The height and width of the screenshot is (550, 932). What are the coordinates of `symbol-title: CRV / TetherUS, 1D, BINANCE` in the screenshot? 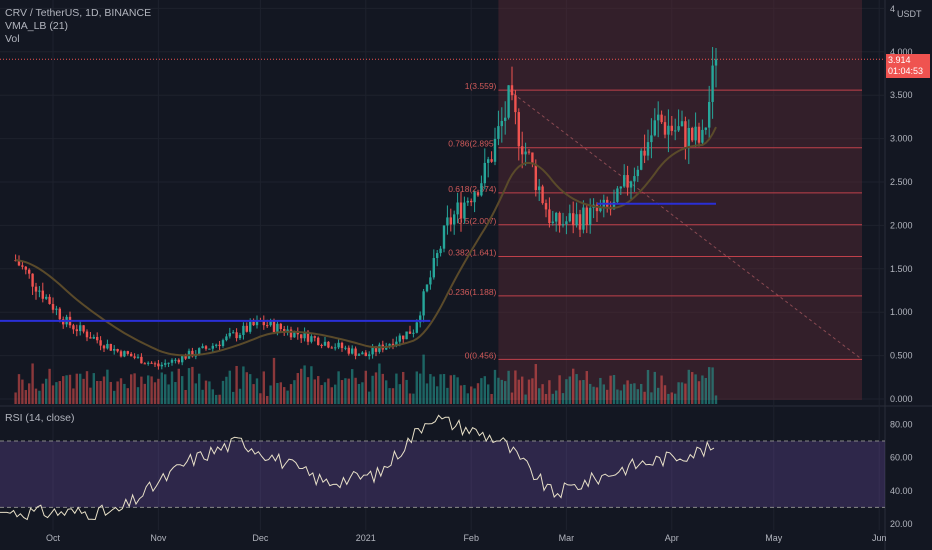 It's located at (78, 13).